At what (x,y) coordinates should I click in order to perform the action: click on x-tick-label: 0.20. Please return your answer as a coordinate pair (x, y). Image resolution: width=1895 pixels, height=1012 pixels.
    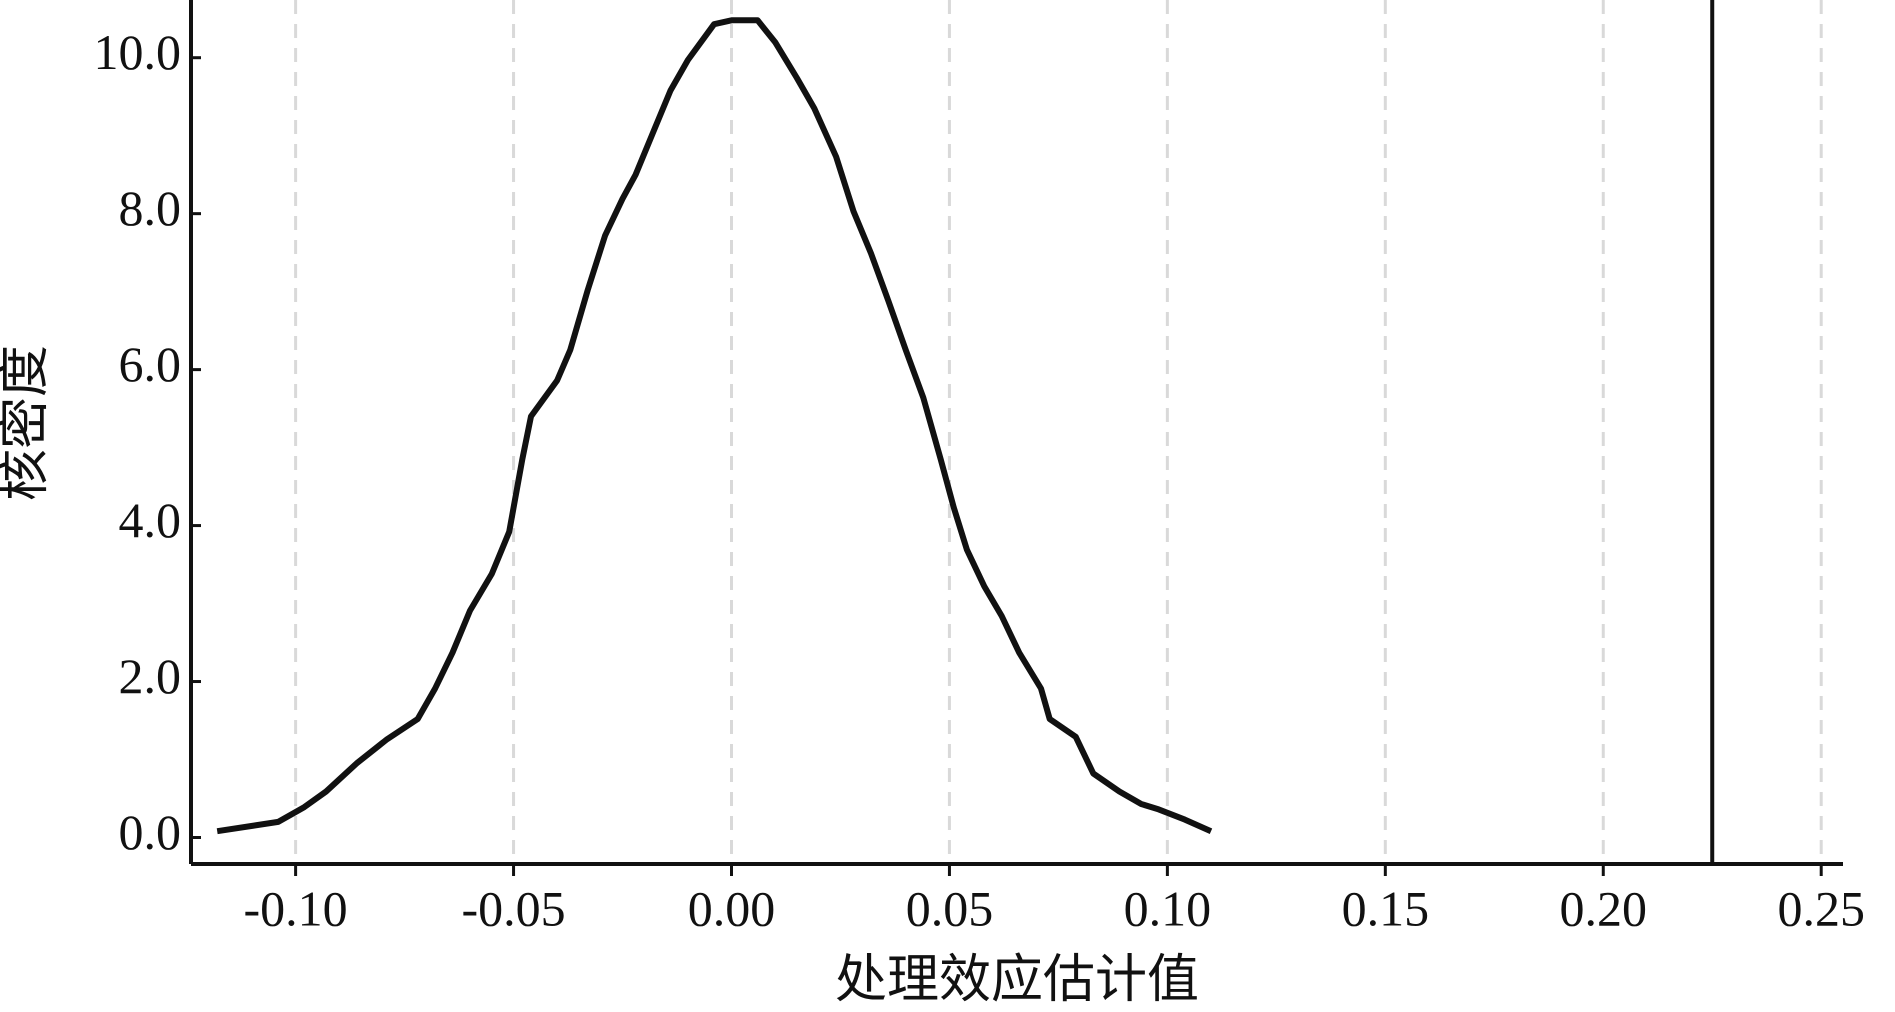
    Looking at the image, I should click on (1604, 908).